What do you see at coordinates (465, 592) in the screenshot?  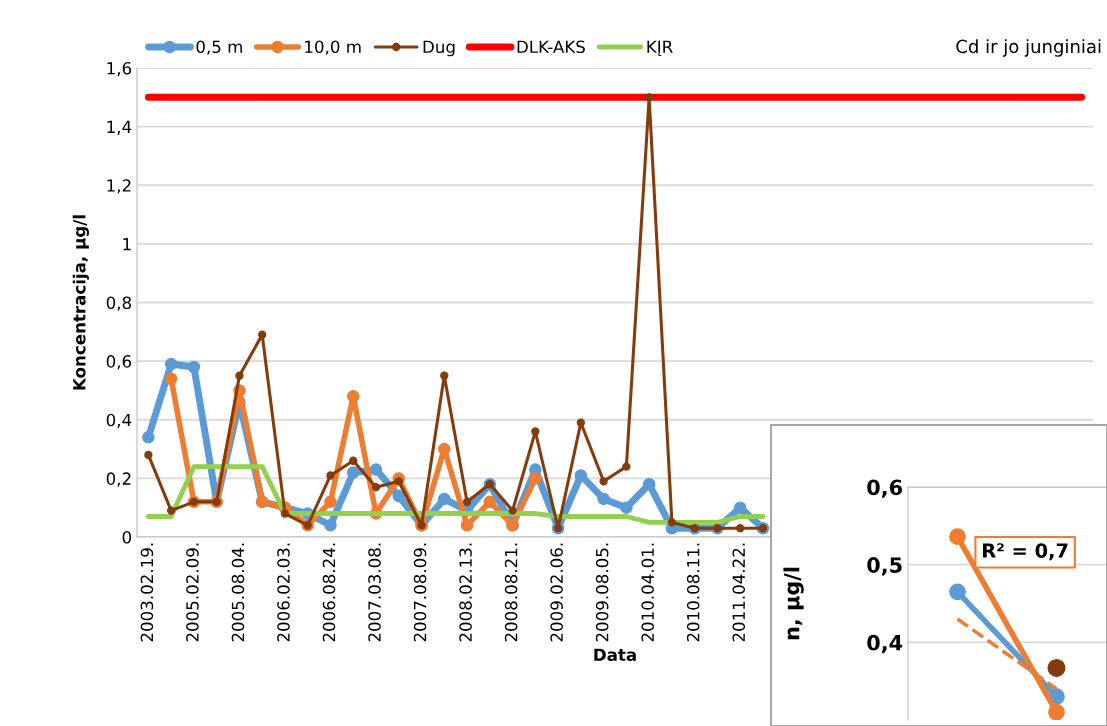 I see `x-tick-label: 2008.02.13.` at bounding box center [465, 592].